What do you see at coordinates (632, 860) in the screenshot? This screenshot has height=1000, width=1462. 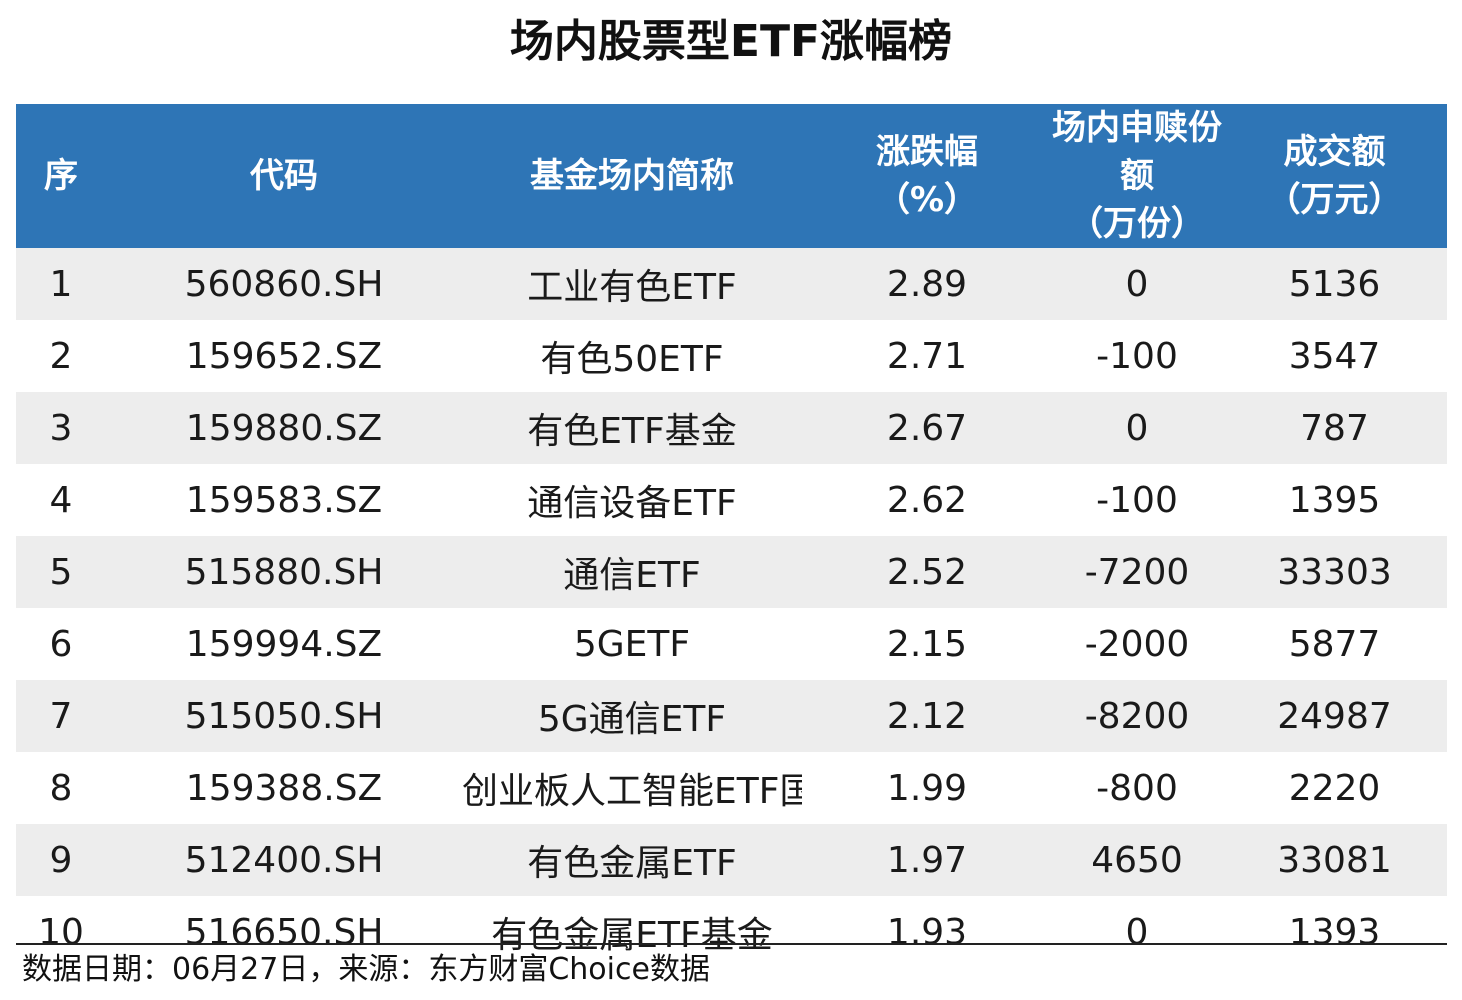 I see `cell-name: 有色金属ETF` at bounding box center [632, 860].